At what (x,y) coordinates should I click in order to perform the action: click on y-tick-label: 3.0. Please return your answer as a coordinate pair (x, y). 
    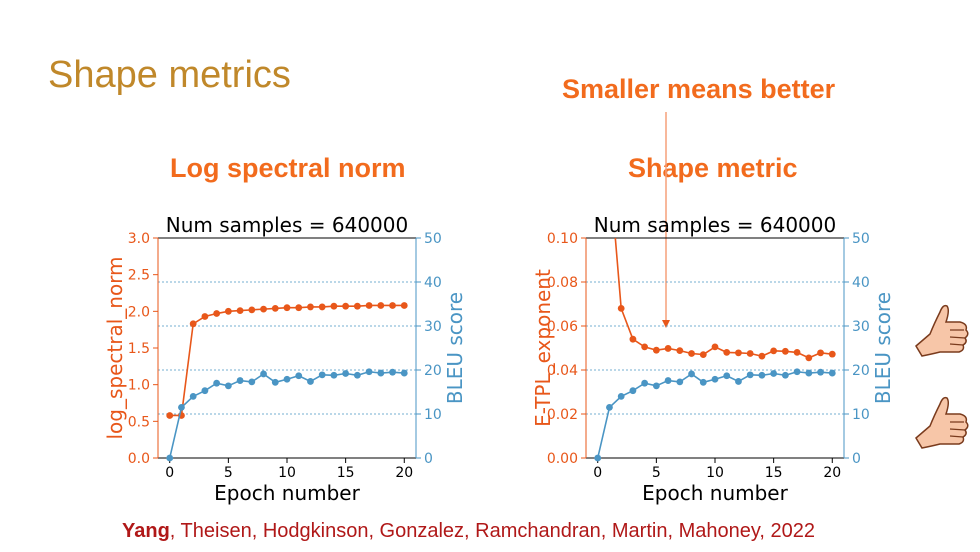
    Looking at the image, I should click on (139, 239).